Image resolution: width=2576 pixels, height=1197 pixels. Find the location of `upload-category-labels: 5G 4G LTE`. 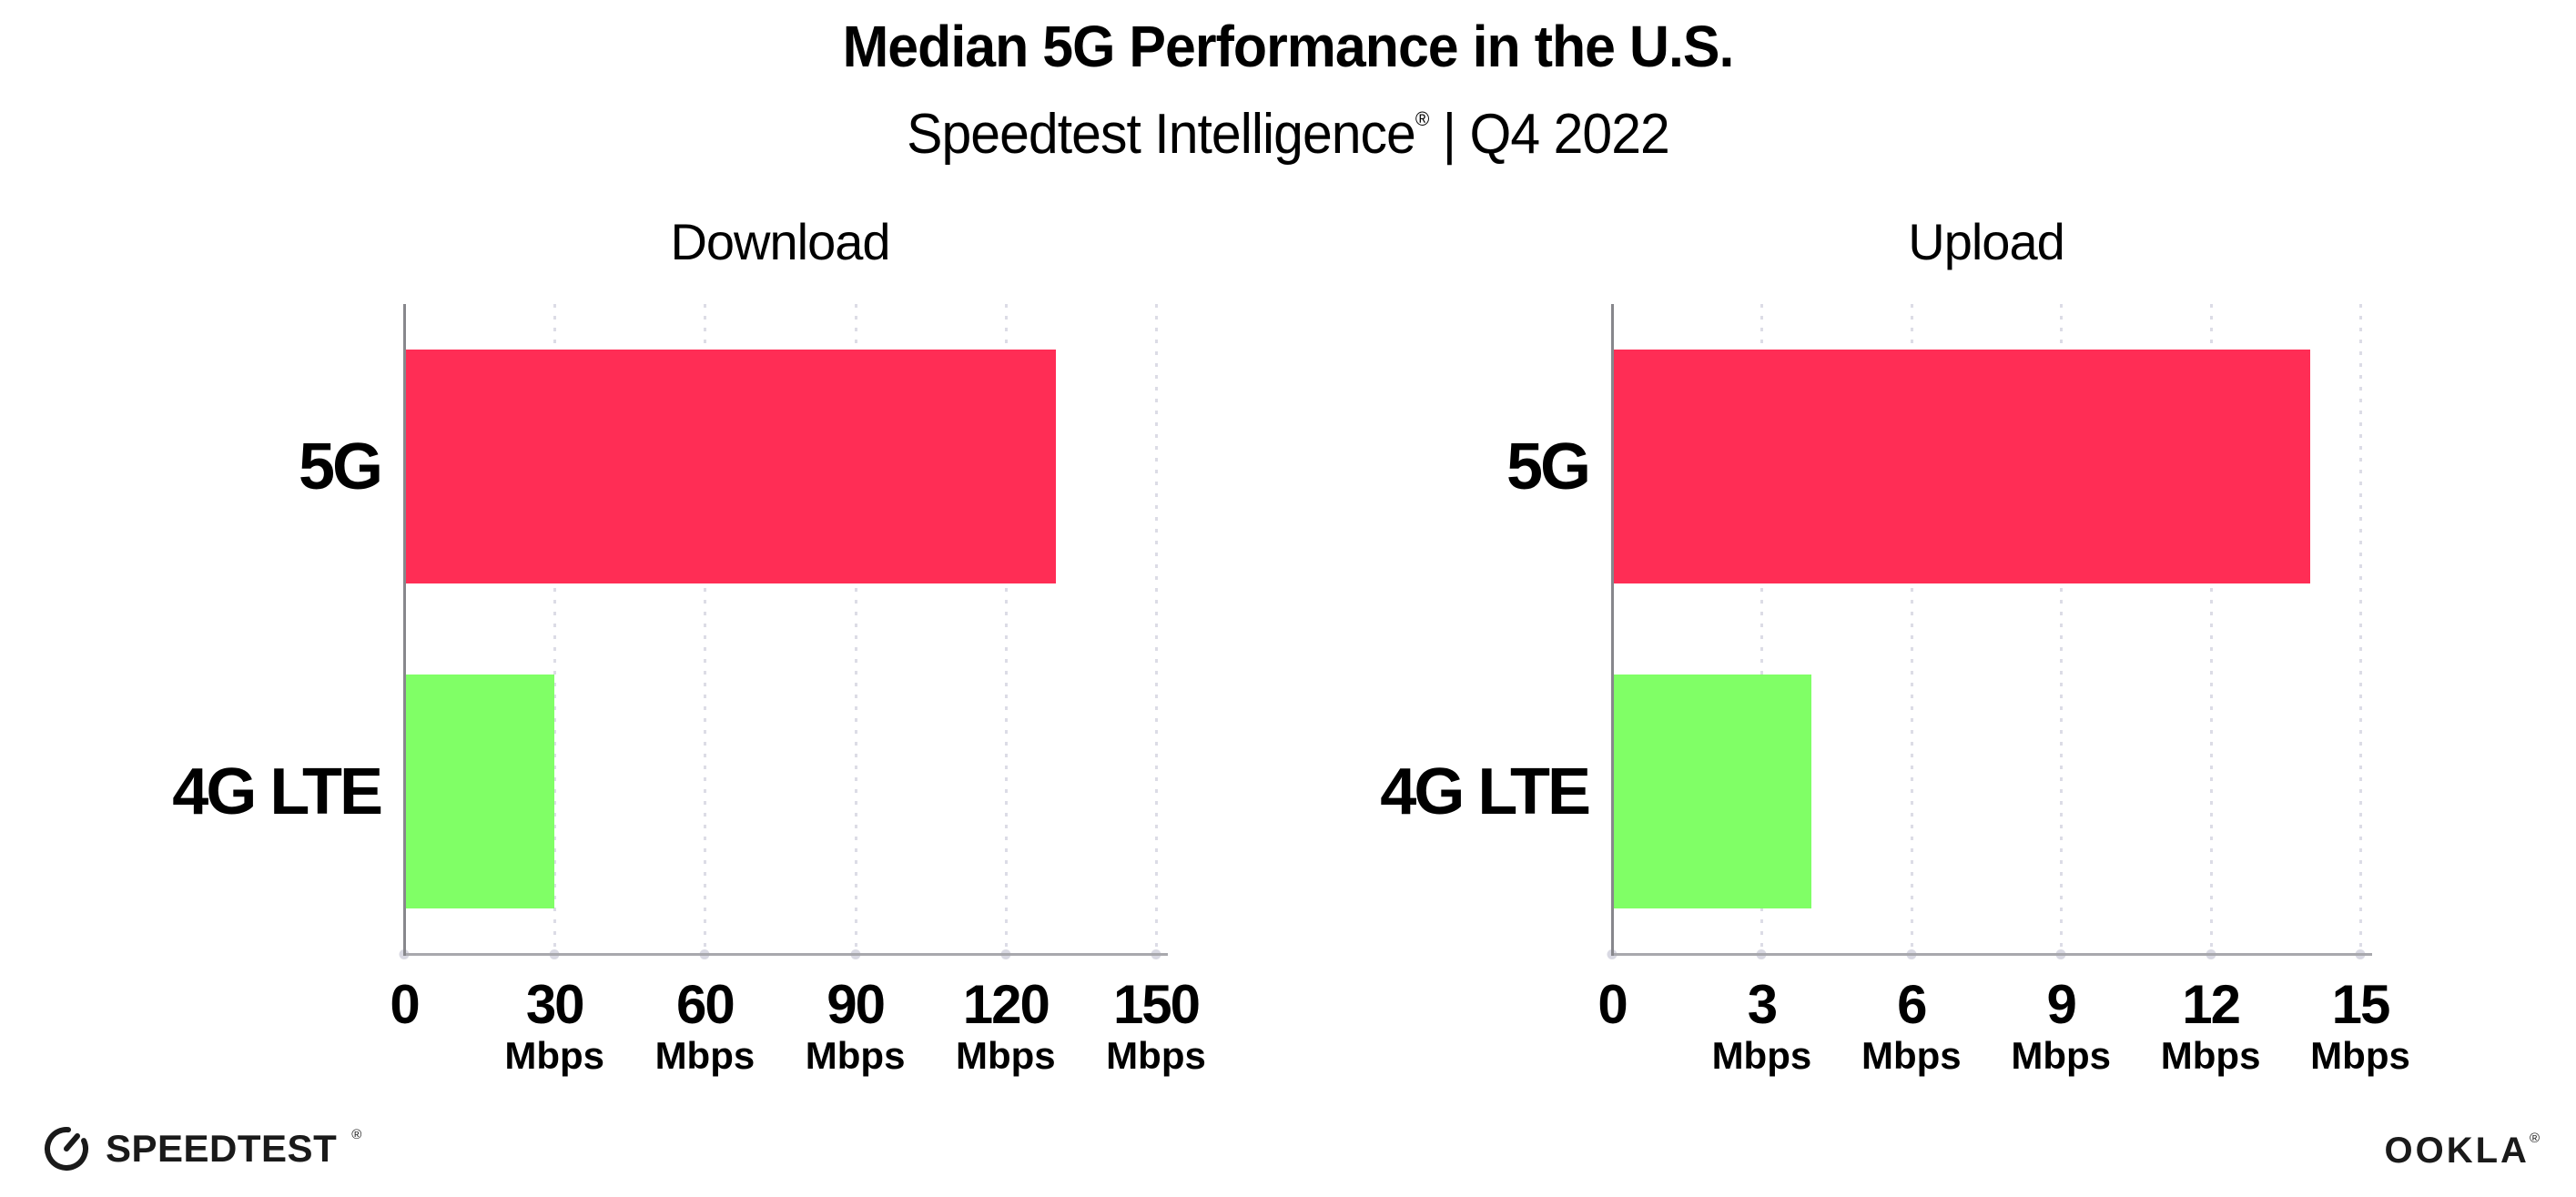

upload-category-labels: 5G 4G LTE is located at coordinates (1394, 629).